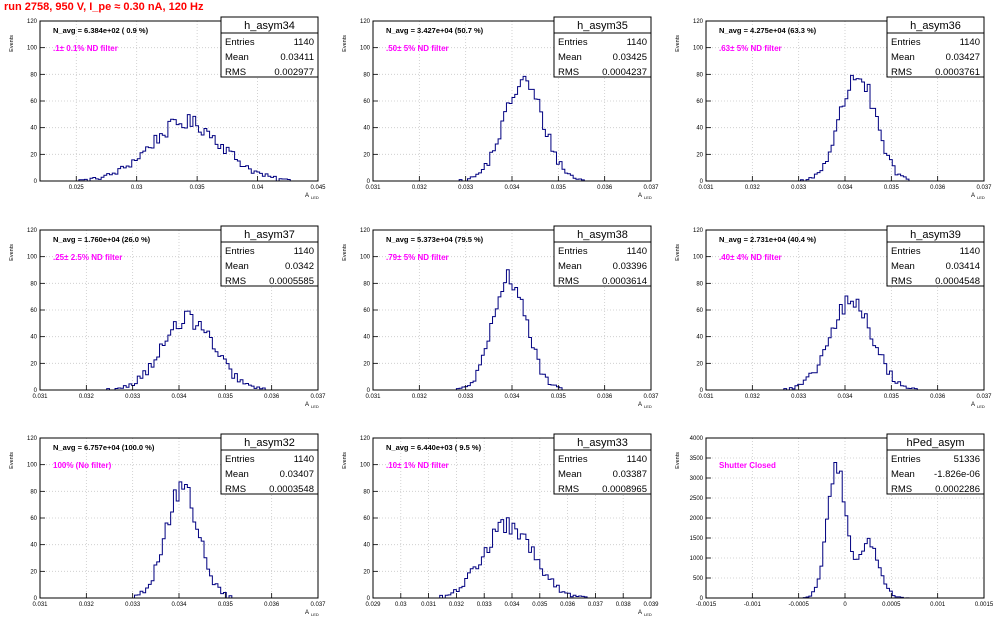 The height and width of the screenshot is (622, 996). Describe the element at coordinates (602, 235) in the screenshot. I see `stats-title: h_asym38` at that location.